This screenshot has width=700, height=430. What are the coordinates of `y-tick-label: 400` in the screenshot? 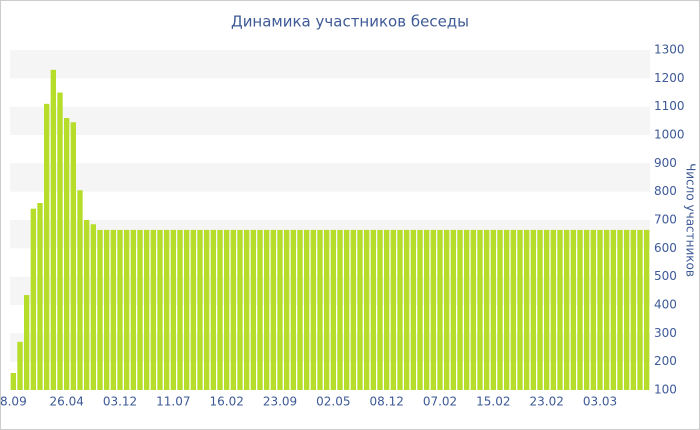 It's located at (665, 305).